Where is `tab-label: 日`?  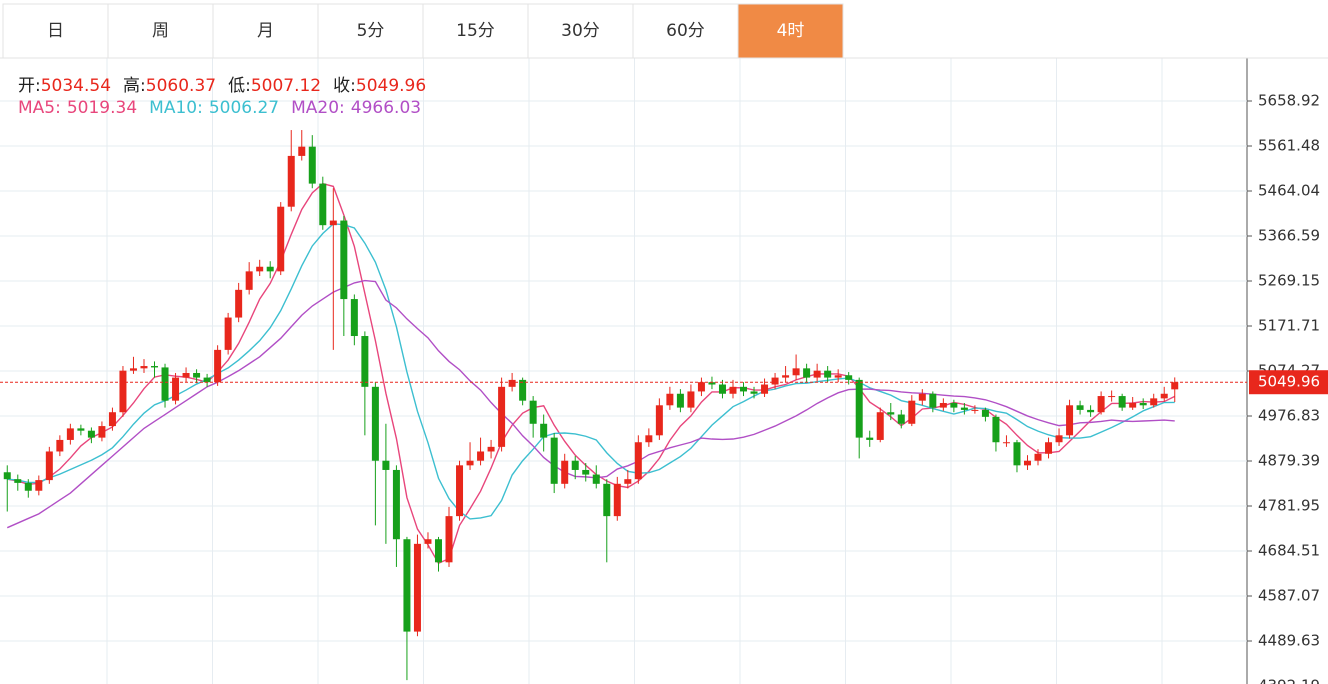
tab-label: 日 is located at coordinates (55, 31).